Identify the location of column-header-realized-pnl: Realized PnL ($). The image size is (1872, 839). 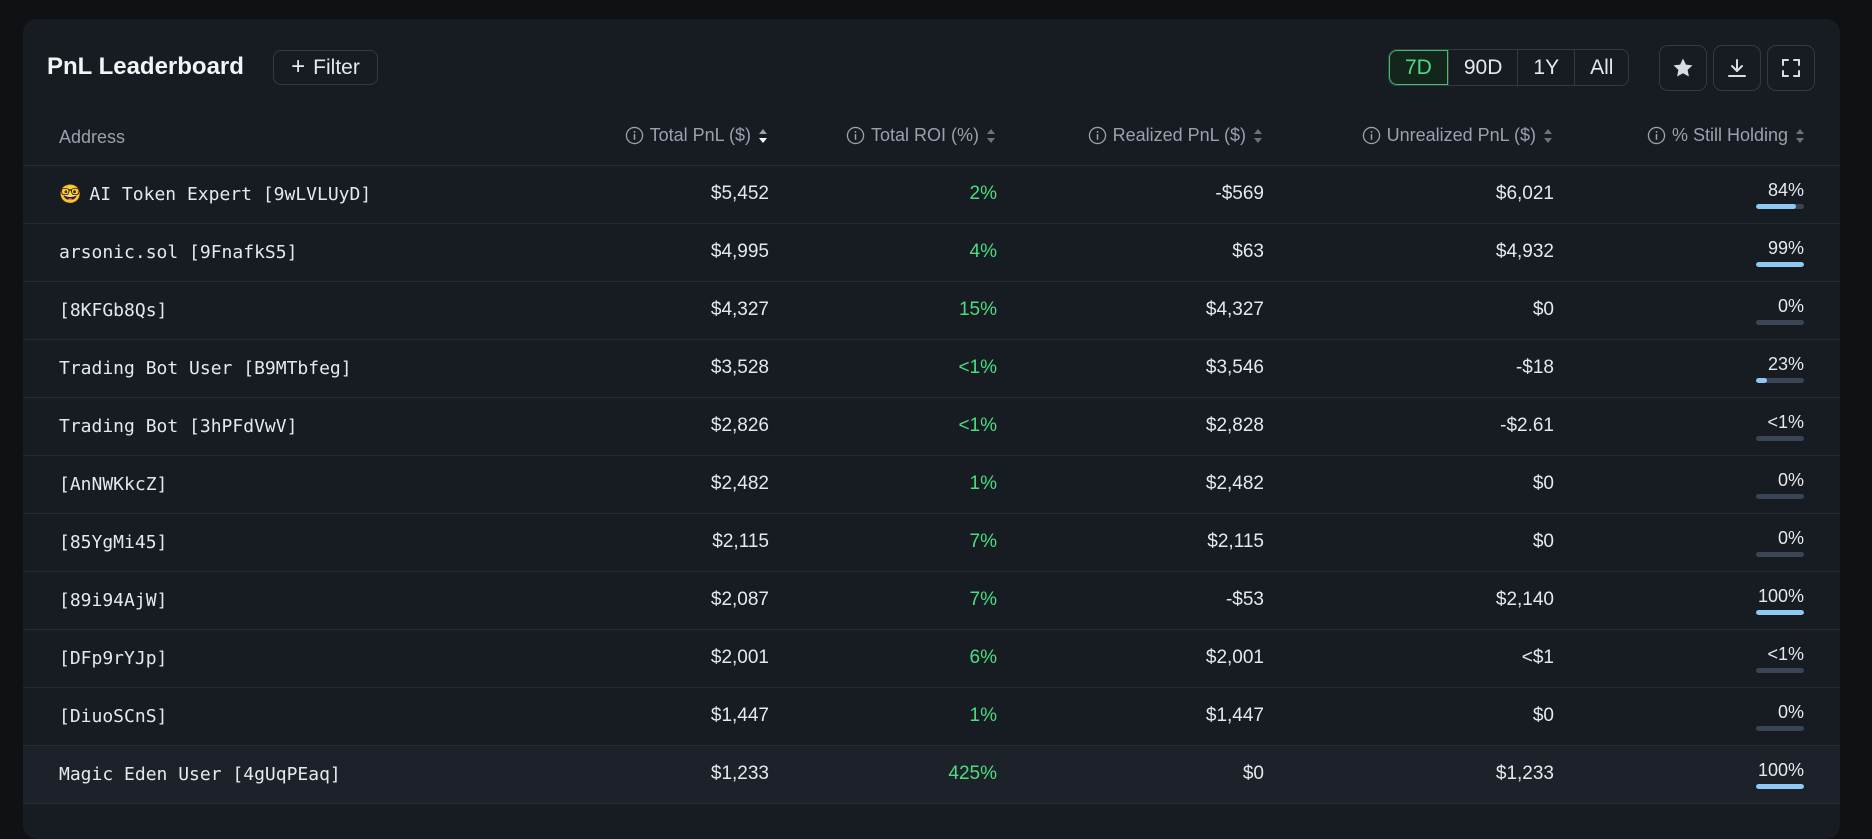
(1130, 138).